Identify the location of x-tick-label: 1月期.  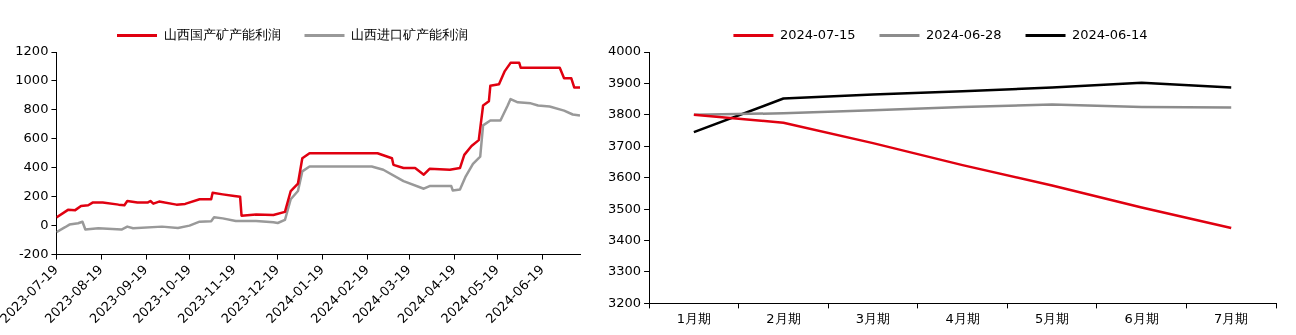
(693, 318).